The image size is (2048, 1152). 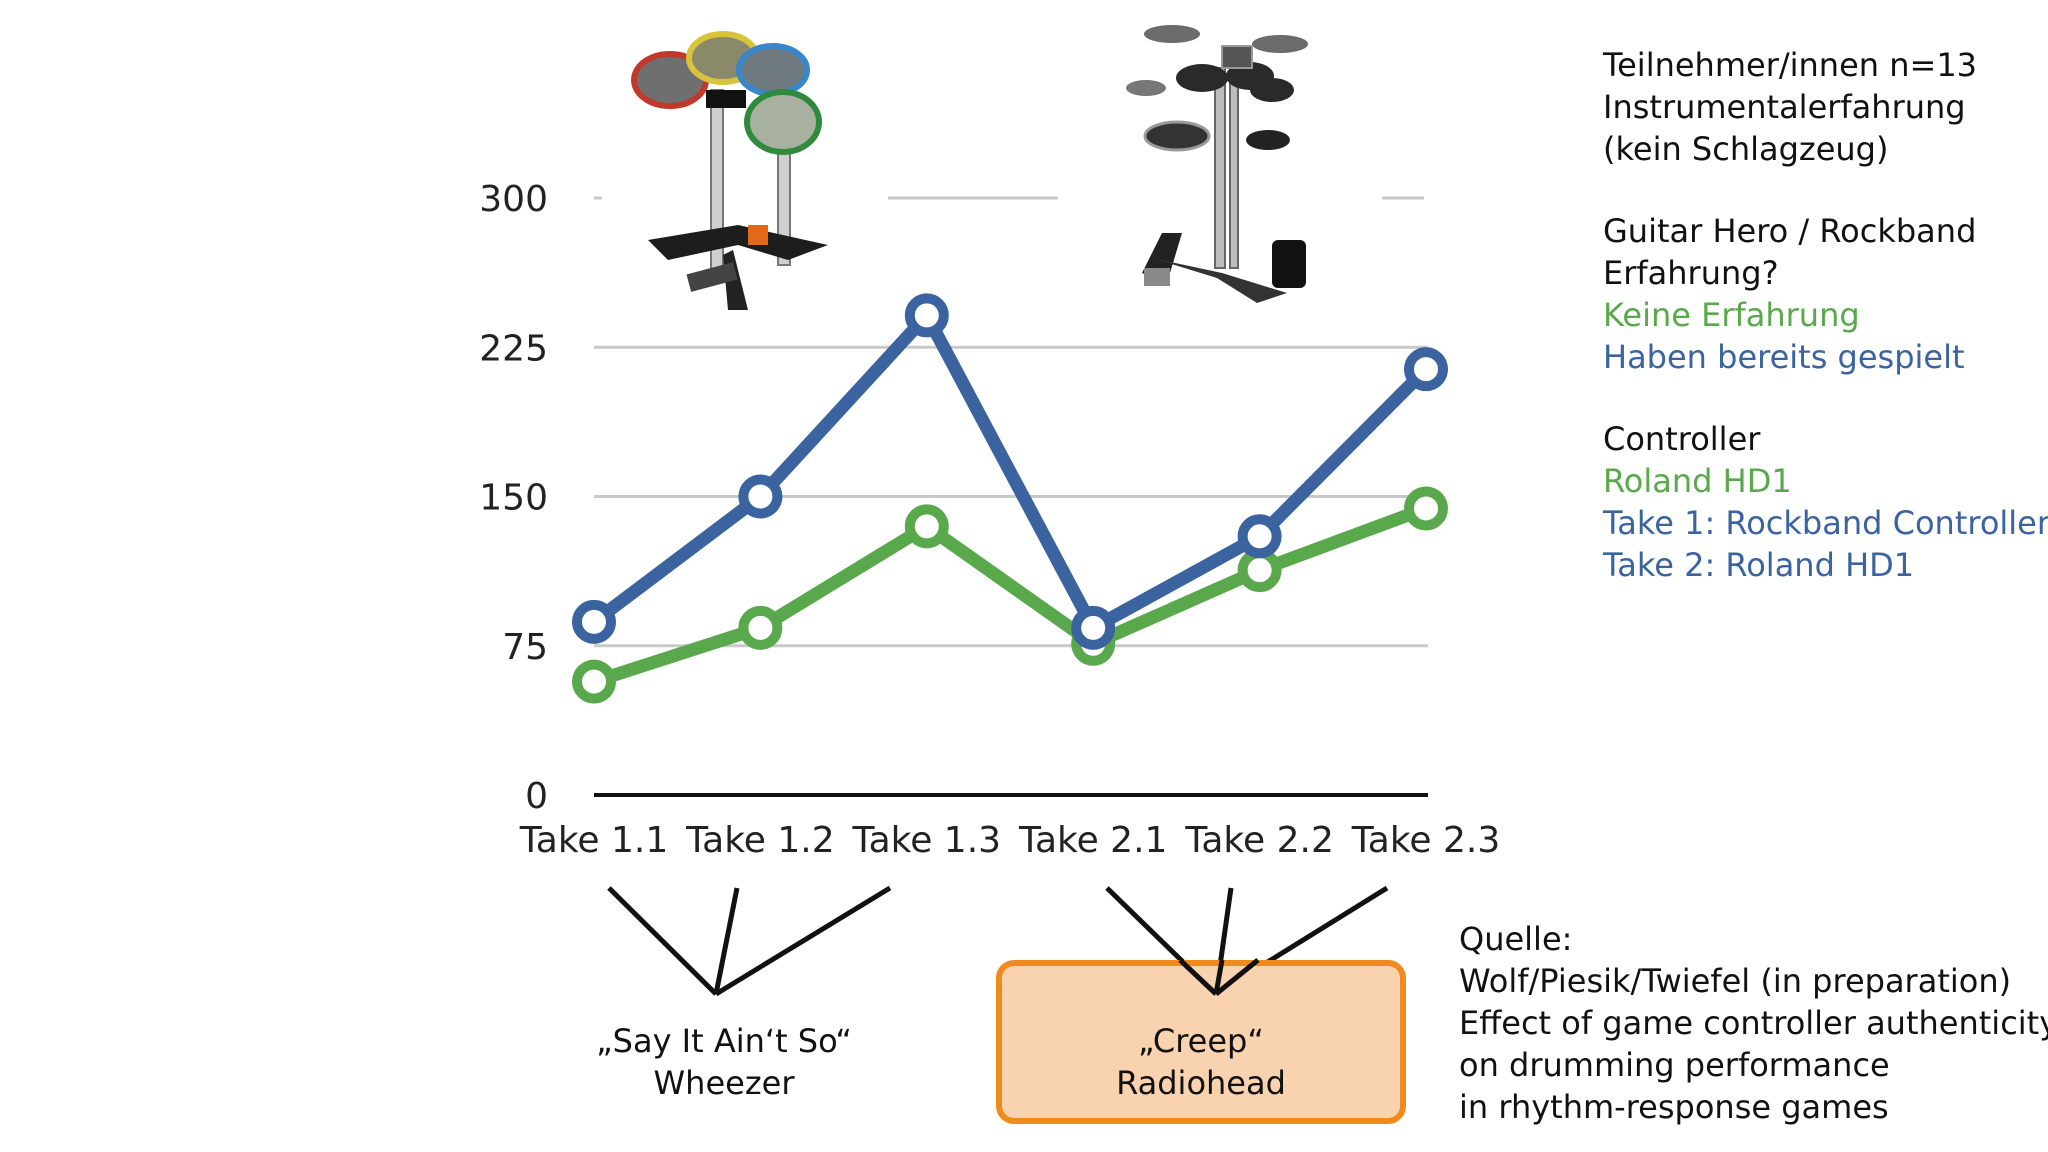 I want to click on song-artist: Radiohead, so click(x=1201, y=1083).